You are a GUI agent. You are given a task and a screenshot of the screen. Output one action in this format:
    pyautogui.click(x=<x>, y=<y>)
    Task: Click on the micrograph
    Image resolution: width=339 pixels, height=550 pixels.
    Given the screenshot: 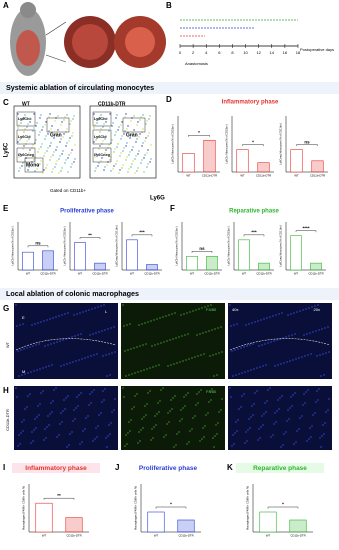 What is the action you would take?
    pyautogui.click(x=280, y=341)
    